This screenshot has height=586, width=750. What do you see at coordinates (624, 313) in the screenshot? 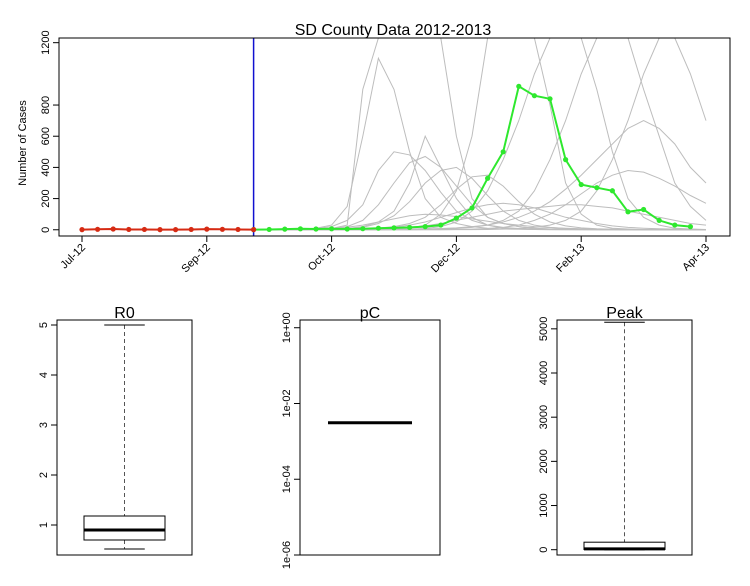
I see `boxplot-title: Peak` at bounding box center [624, 313].